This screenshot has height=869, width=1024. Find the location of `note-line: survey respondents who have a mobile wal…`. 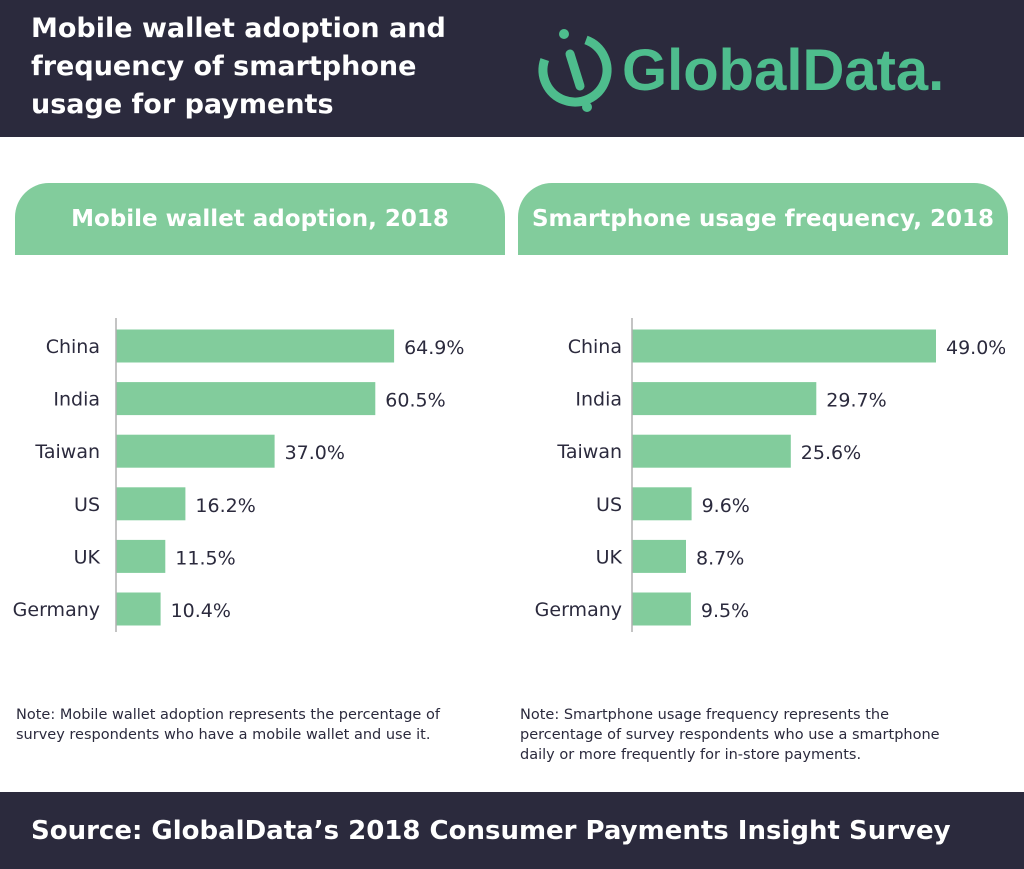

note-line: survey respondents who have a mobile wal… is located at coordinates (223, 735).